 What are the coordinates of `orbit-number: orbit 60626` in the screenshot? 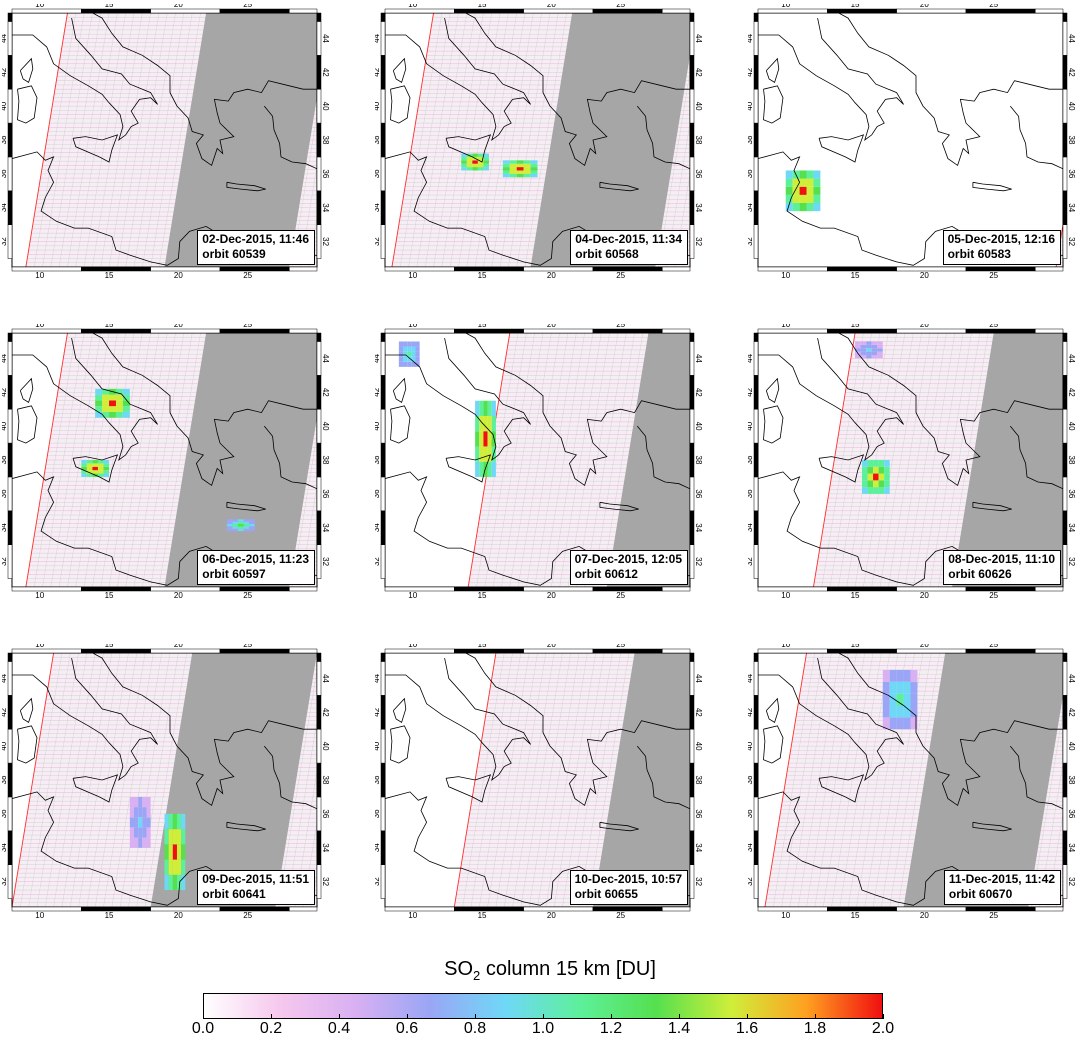 It's located at (980, 574).